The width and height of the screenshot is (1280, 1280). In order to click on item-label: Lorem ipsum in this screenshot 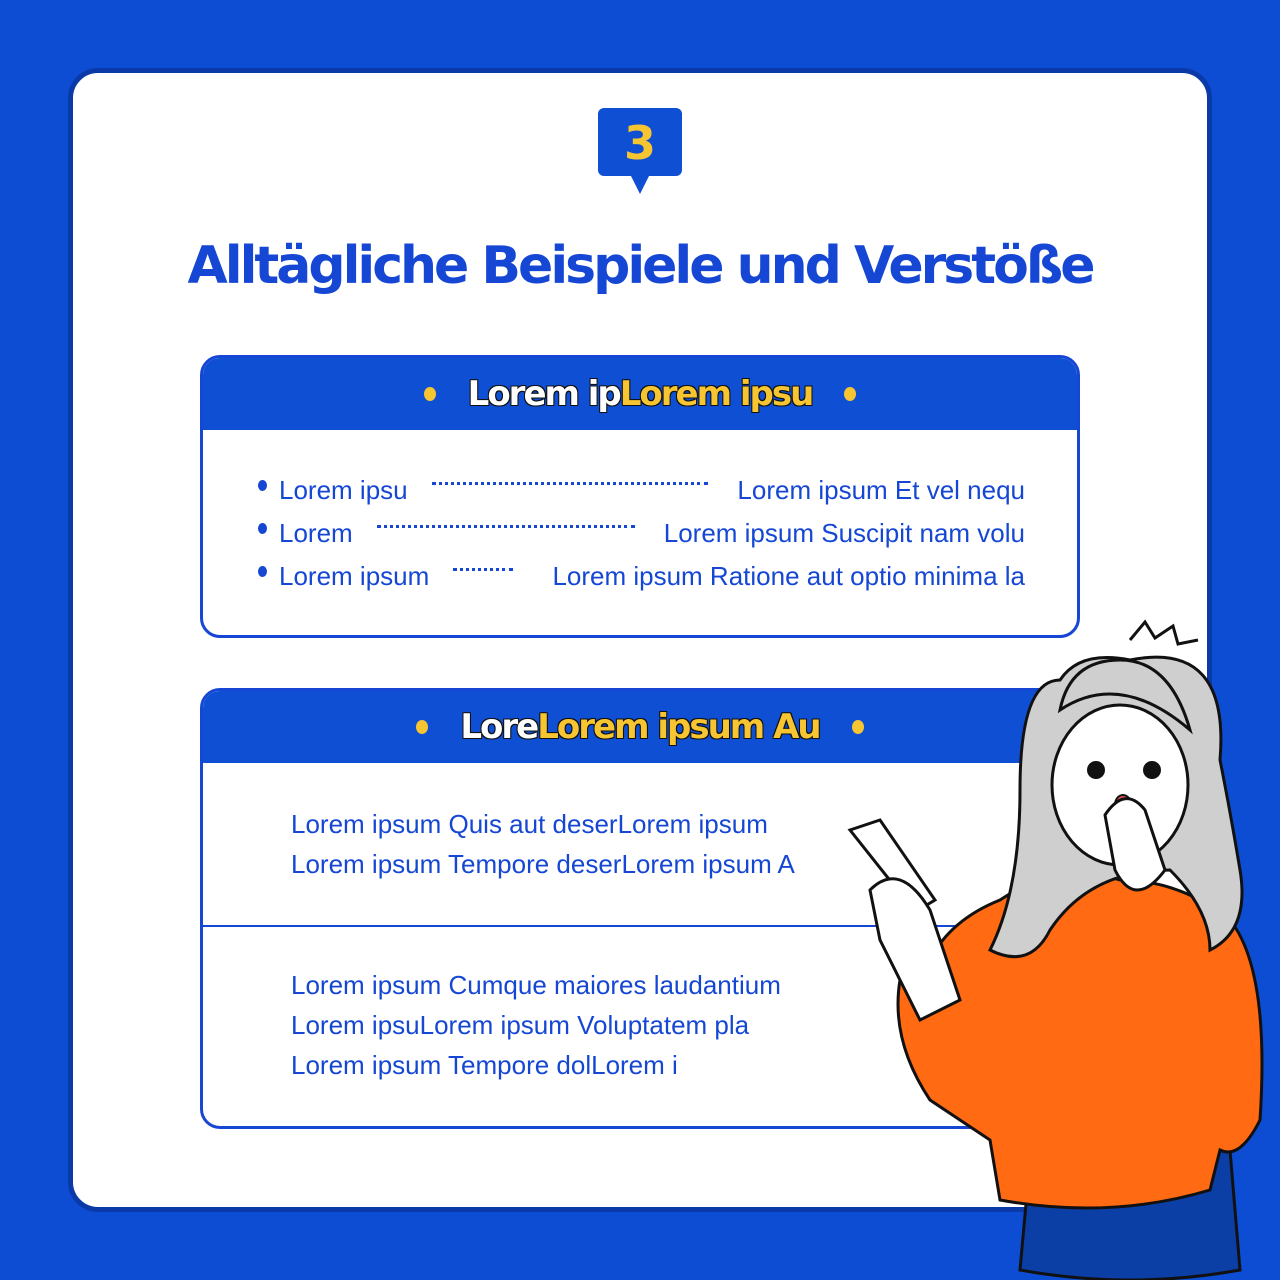, I will do `click(354, 575)`.